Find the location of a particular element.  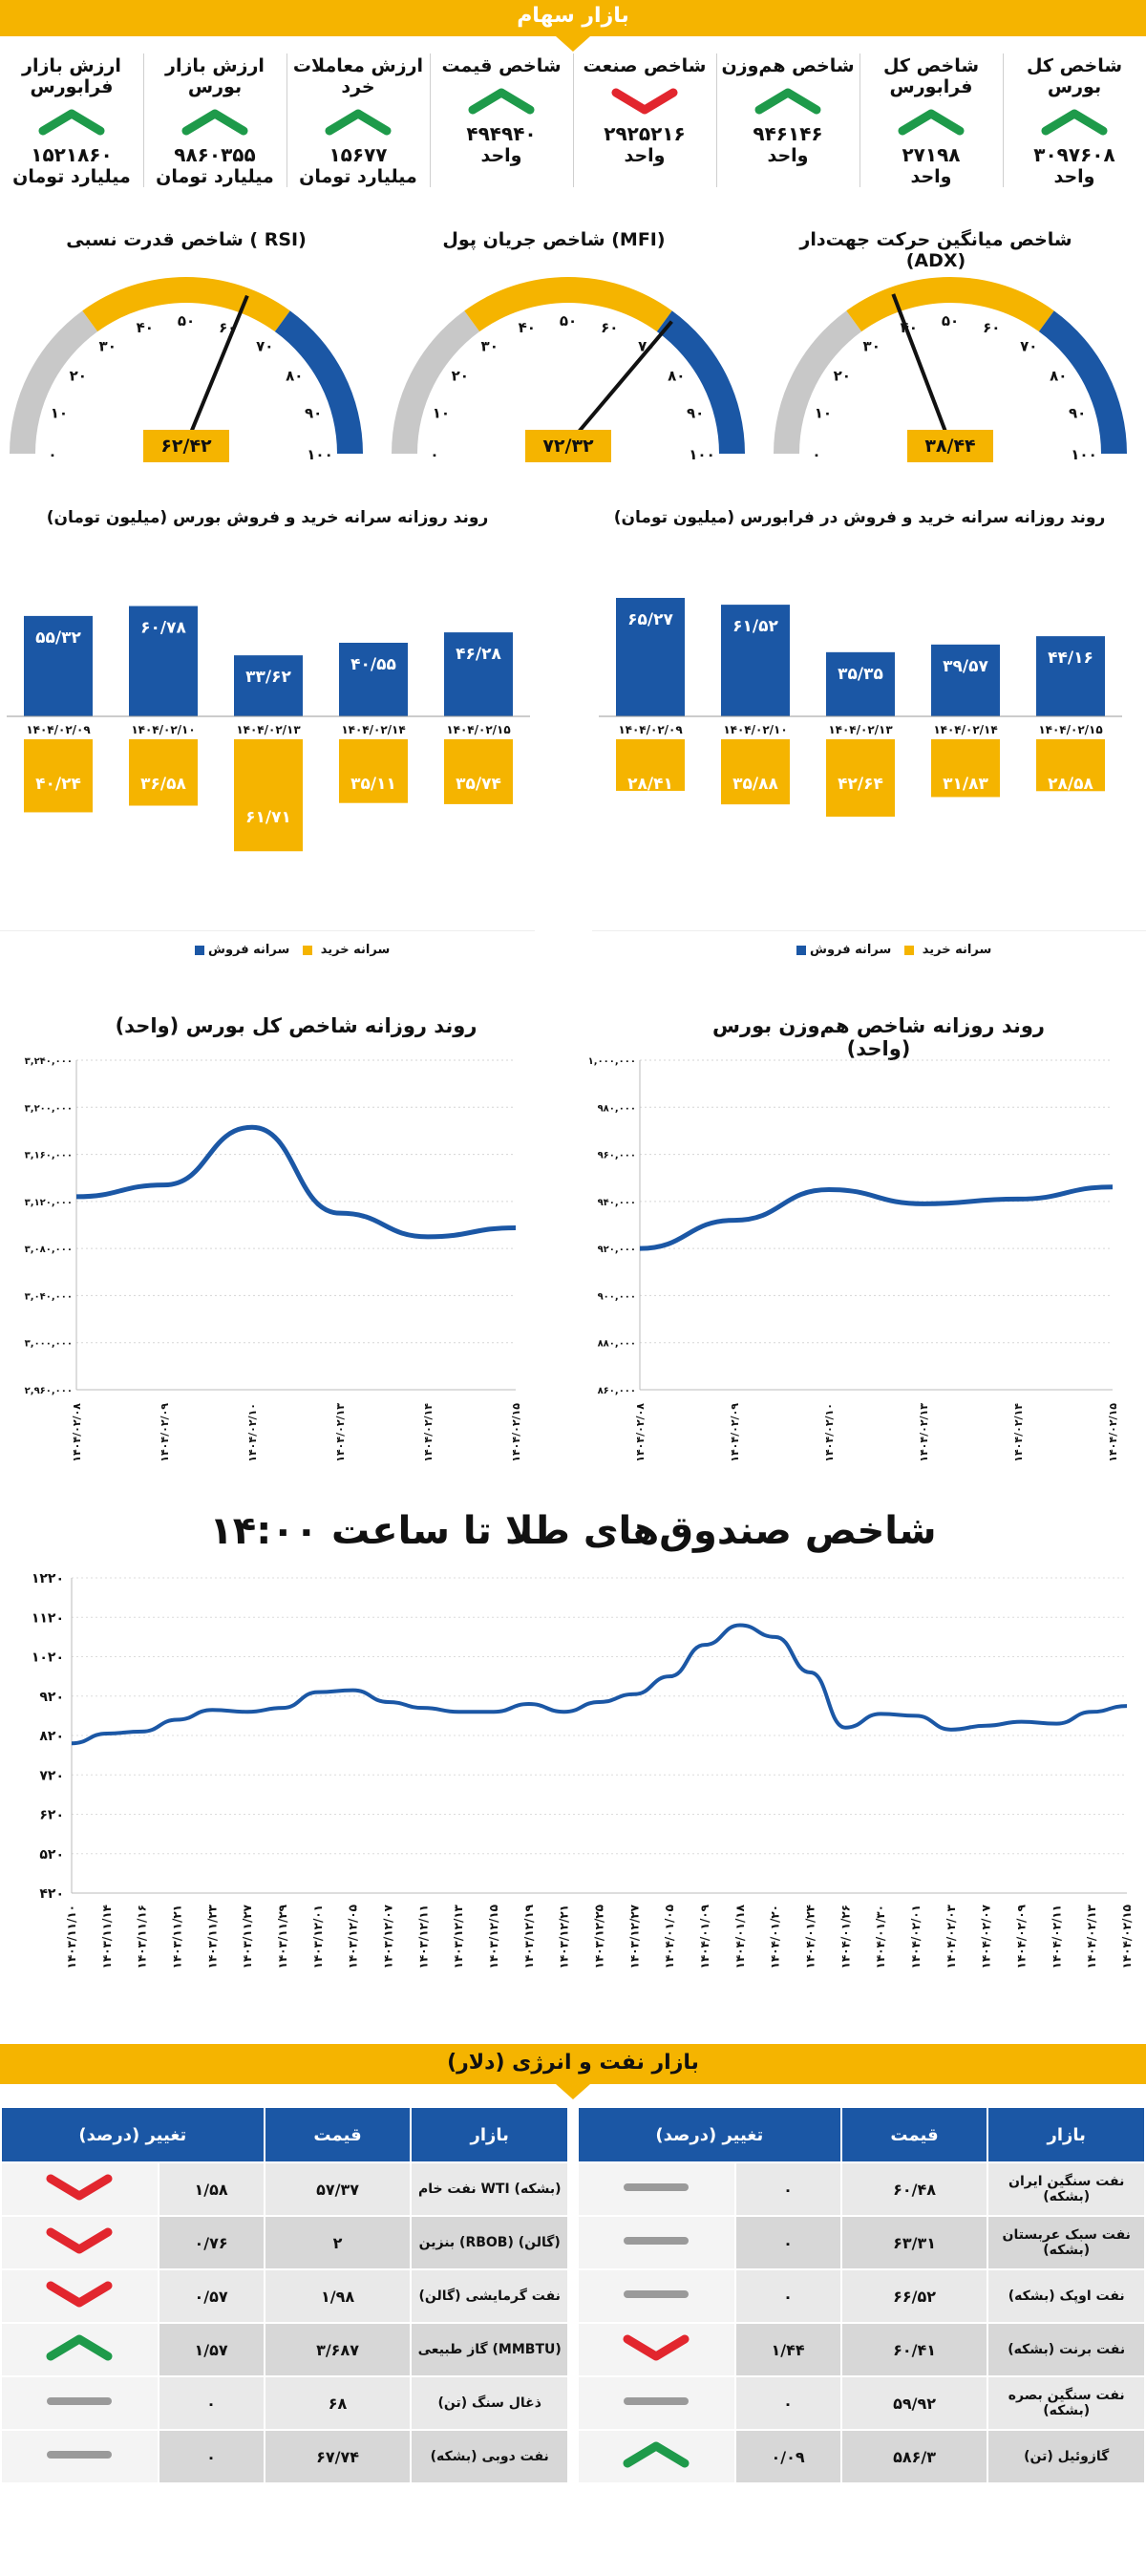

trend-icon is located at coordinates (79, 2187).